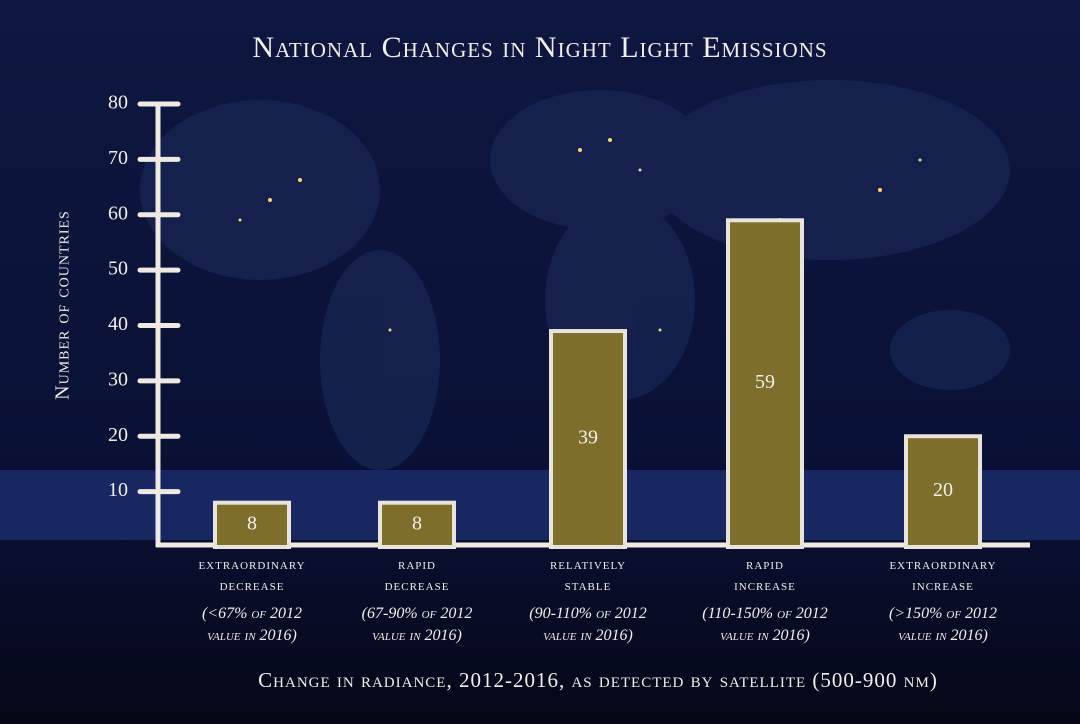 This screenshot has width=1080, height=724. Describe the element at coordinates (118, 269) in the screenshot. I see `y-tick-label: 50` at that location.